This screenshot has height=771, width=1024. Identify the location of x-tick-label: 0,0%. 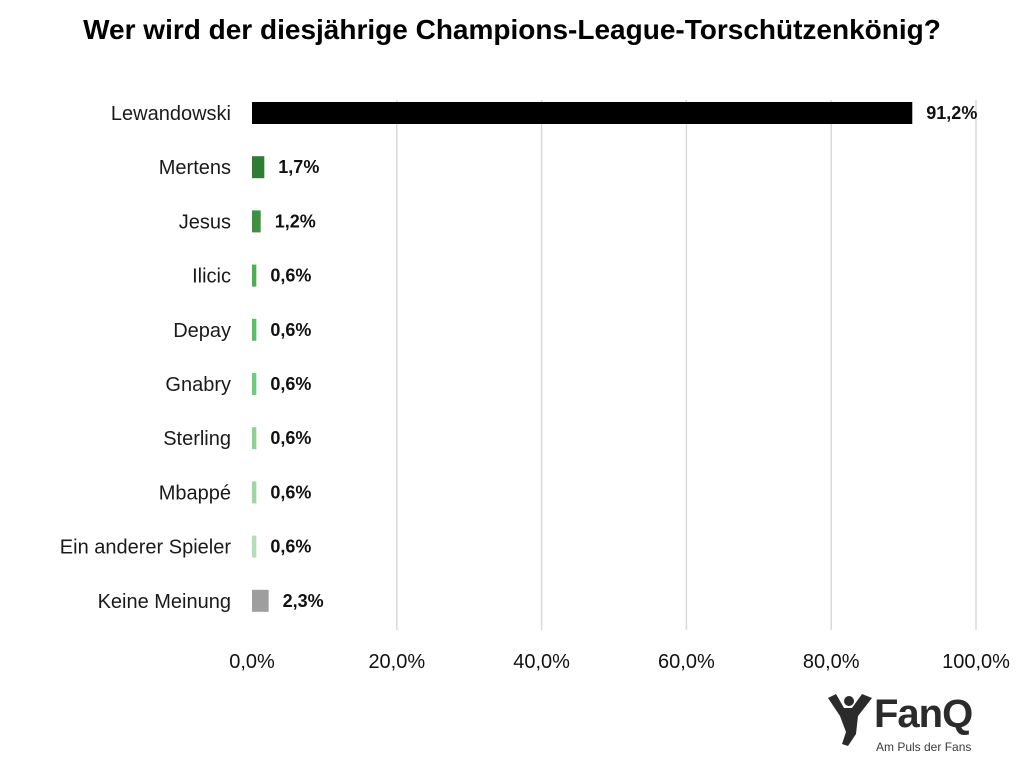
(252, 662).